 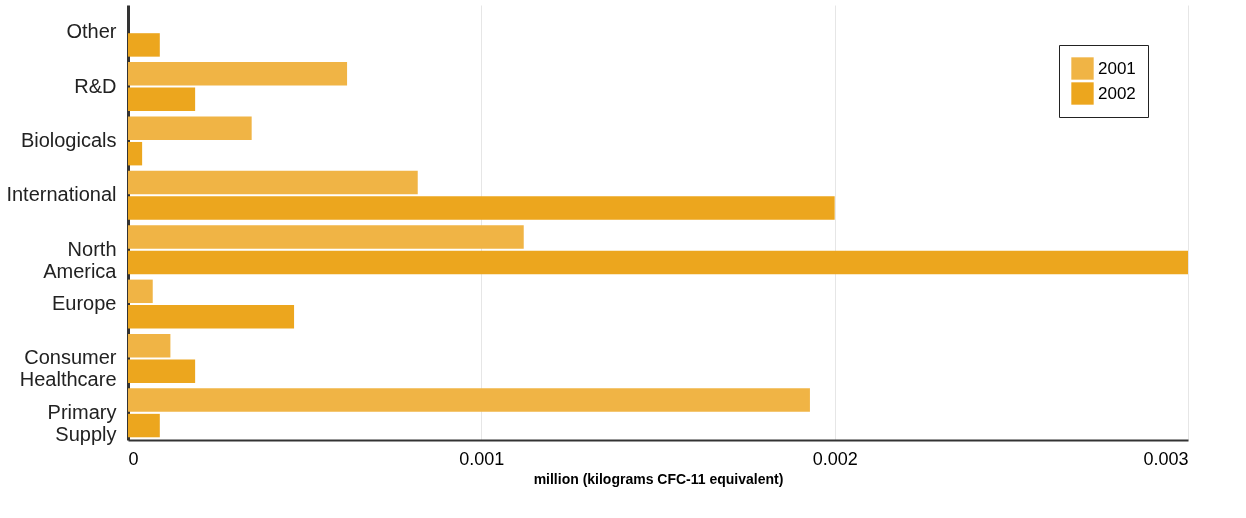 What do you see at coordinates (482, 458) in the screenshot?
I see `x-tick-label: 0.001` at bounding box center [482, 458].